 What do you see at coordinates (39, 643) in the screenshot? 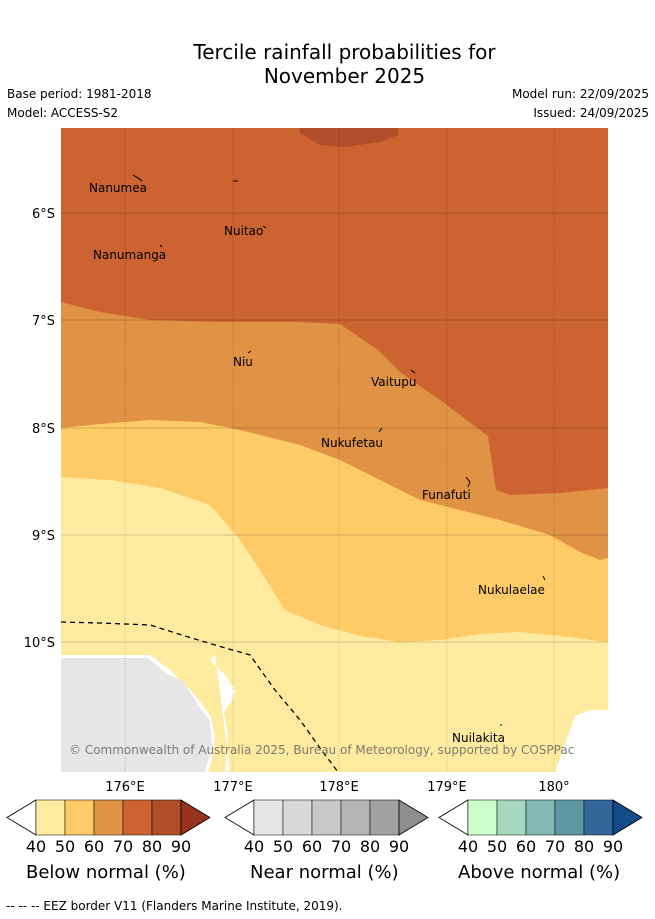
I see `lat-tick-label: 10°S` at bounding box center [39, 643].